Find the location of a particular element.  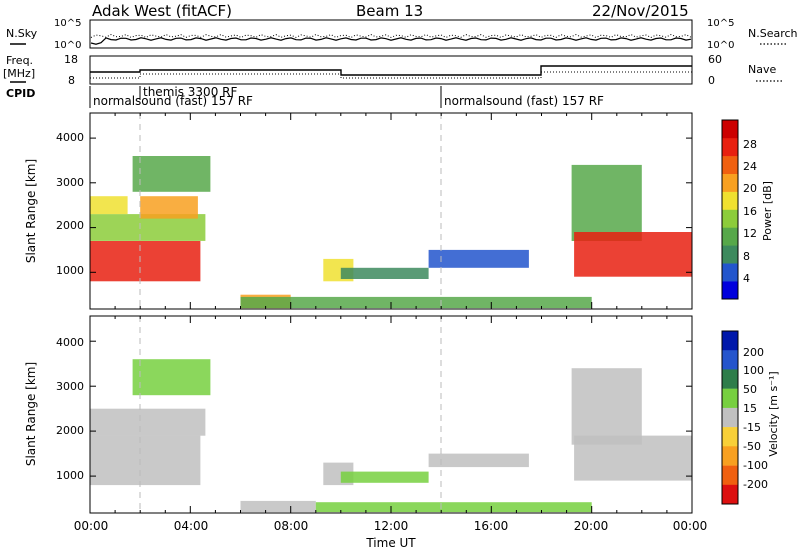

frequency-panel: Freq. [MHz] 18 8 60 0 Nave is located at coordinates (392, 70).